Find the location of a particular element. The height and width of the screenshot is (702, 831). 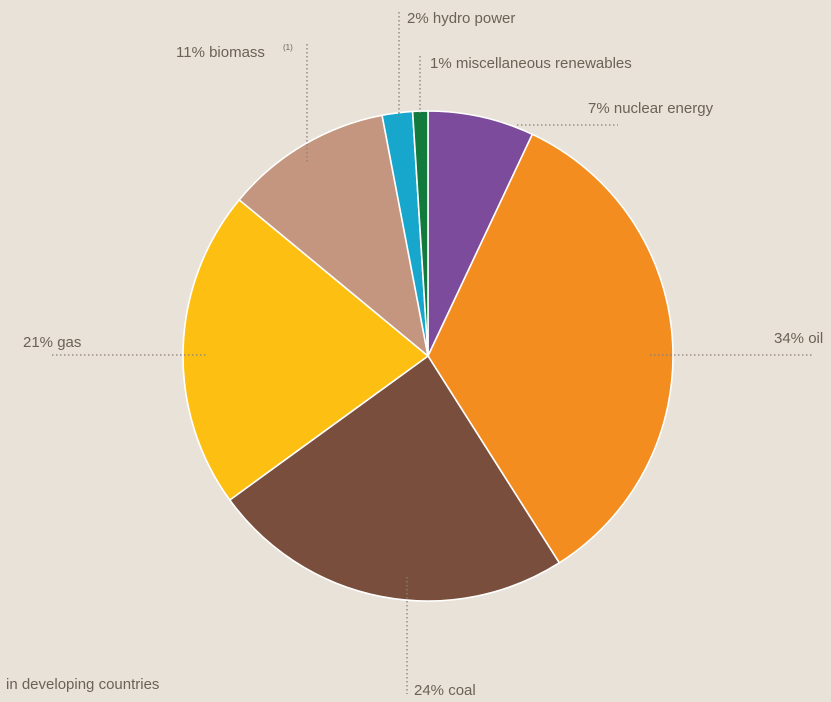

pie-slice-biomass is located at coordinates (334, 236).